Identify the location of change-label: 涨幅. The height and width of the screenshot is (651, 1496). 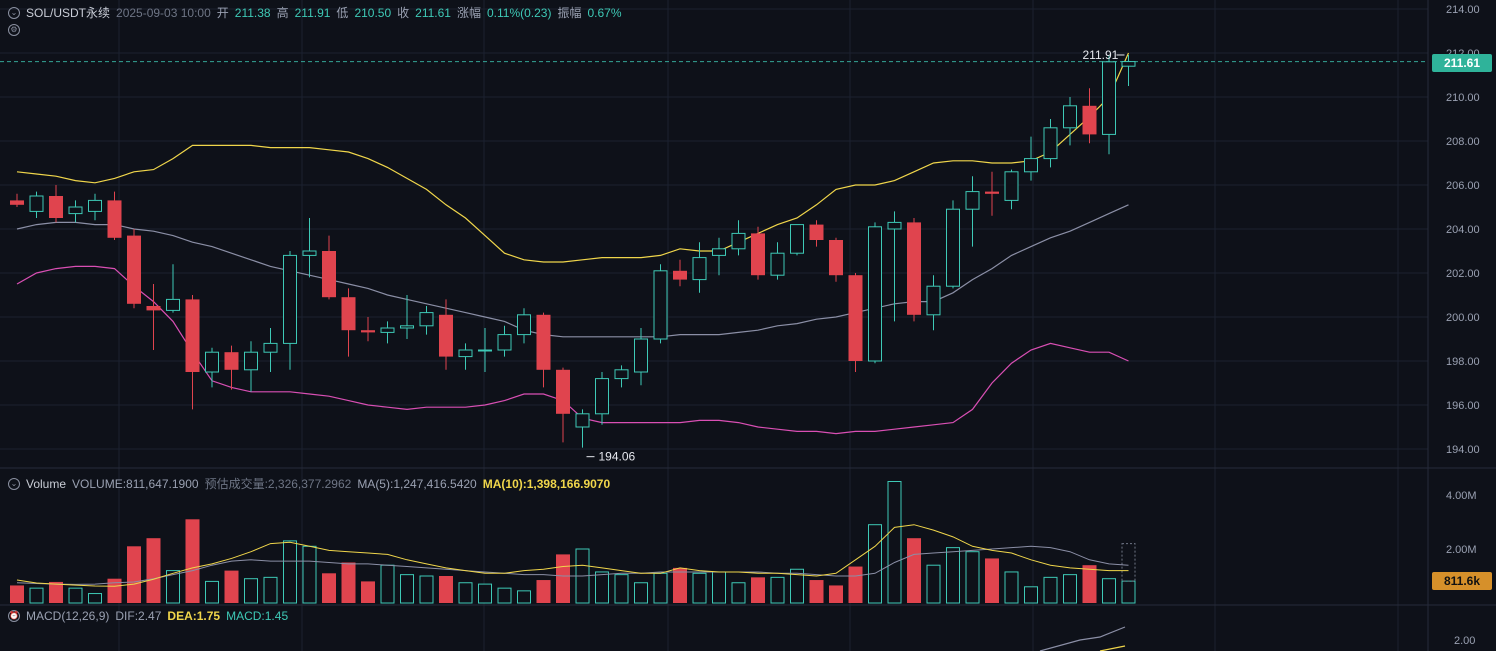
(468, 13).